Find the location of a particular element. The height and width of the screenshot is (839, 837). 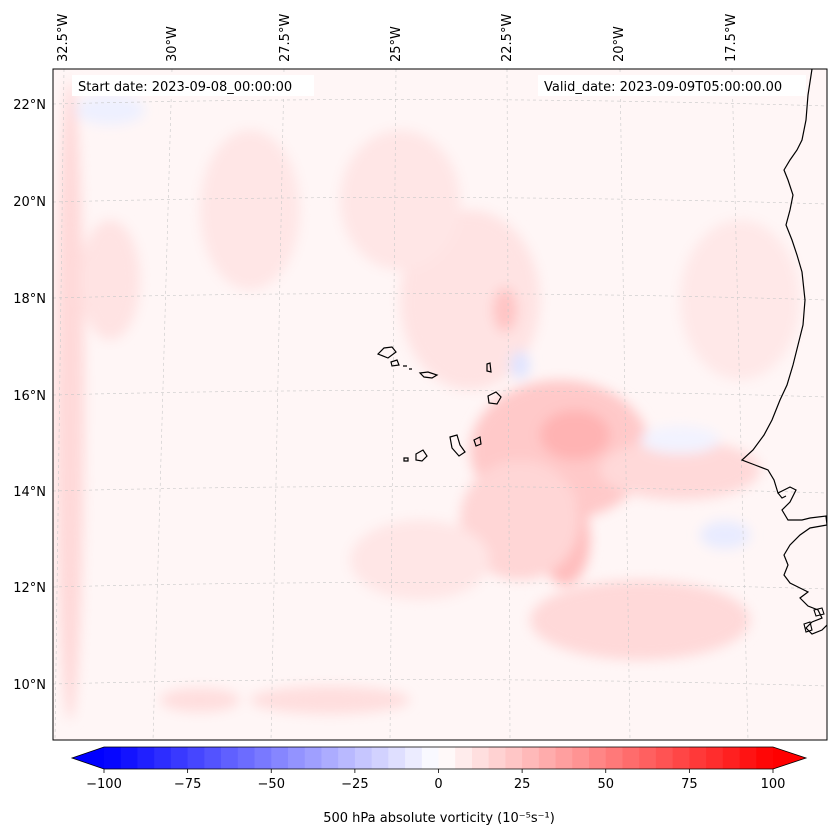

colorbar-low-extend is located at coordinates (88, 758).